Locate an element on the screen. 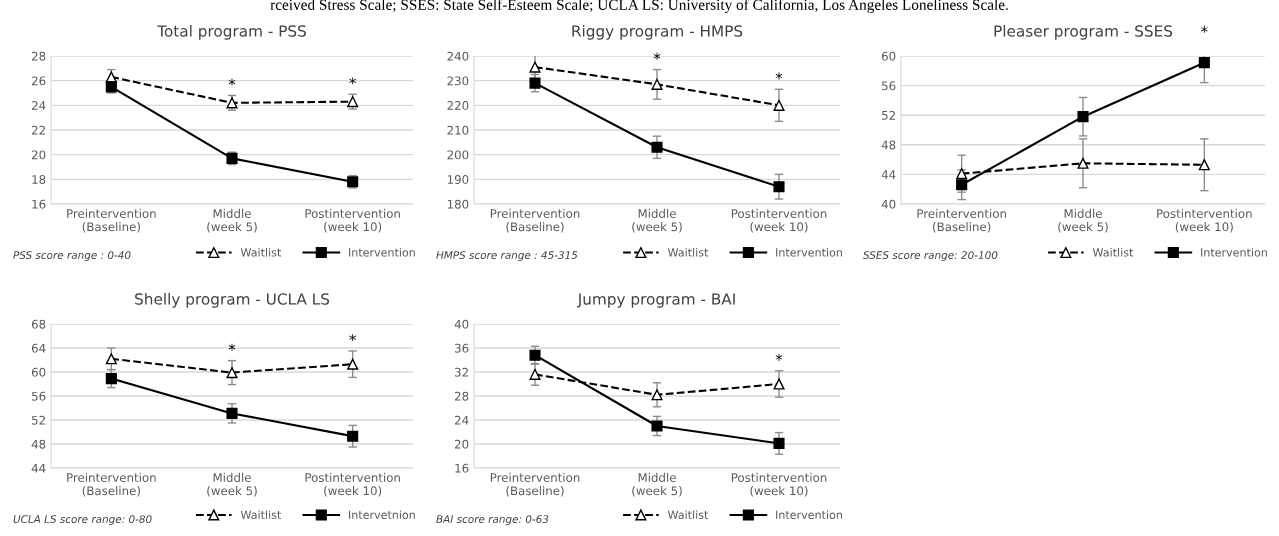 Image resolution: width=1279 pixels, height=536 pixels. y-tick-label: 26 is located at coordinates (38, 81).